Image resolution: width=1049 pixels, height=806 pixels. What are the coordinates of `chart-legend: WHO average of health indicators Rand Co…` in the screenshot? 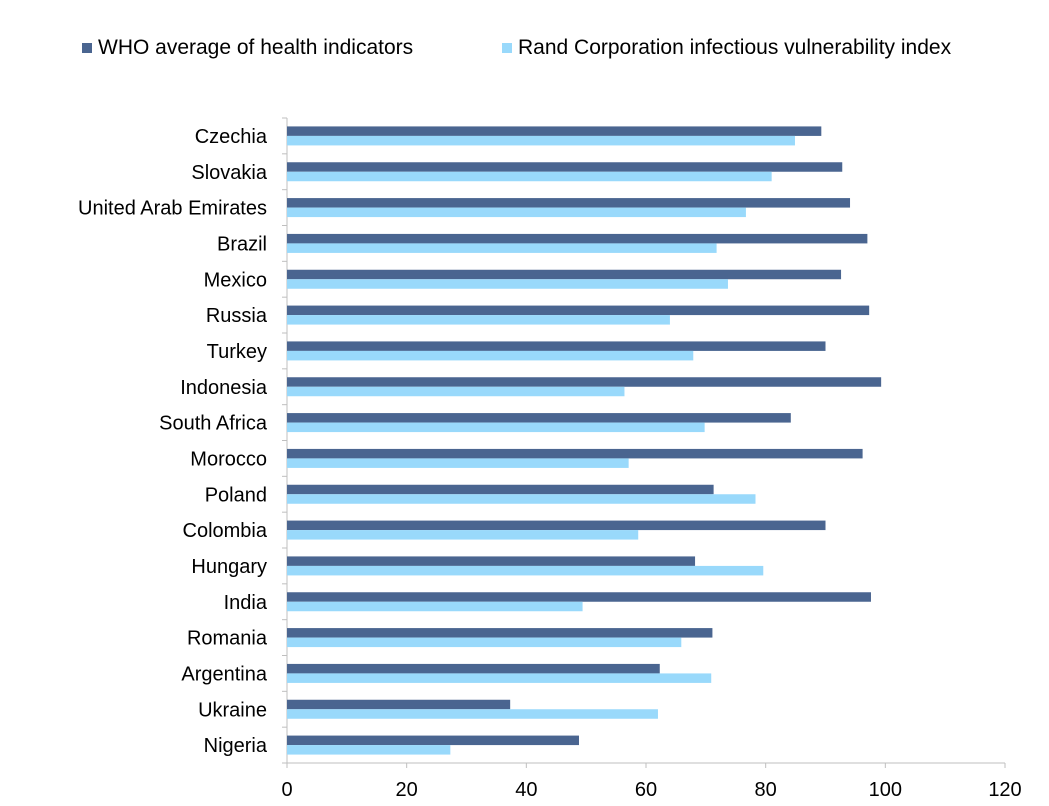 It's located at (524, 48).